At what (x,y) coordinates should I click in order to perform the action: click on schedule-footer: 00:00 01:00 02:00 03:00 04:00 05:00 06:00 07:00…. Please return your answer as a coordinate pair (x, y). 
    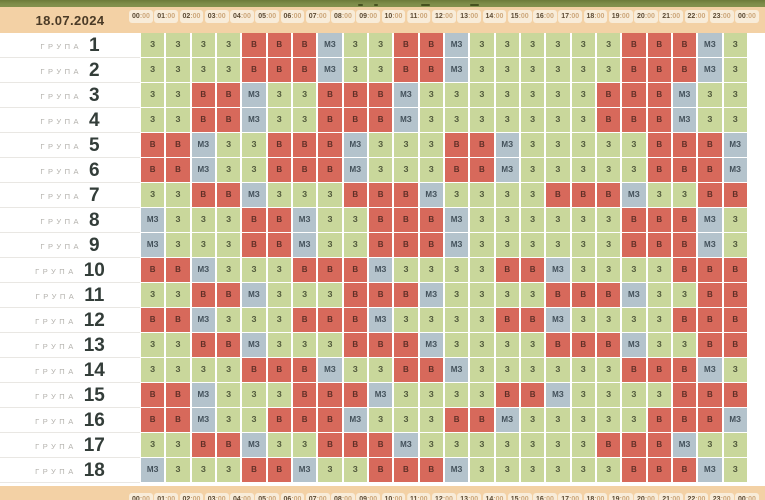
    Looking at the image, I should click on (382, 493).